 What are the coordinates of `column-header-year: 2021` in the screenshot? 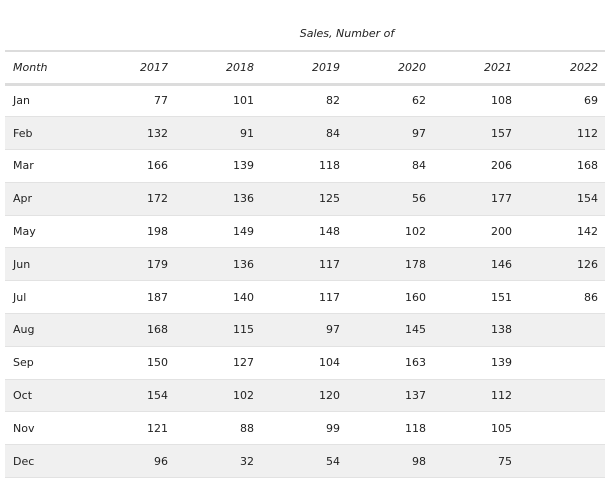 It's located at (476, 69).